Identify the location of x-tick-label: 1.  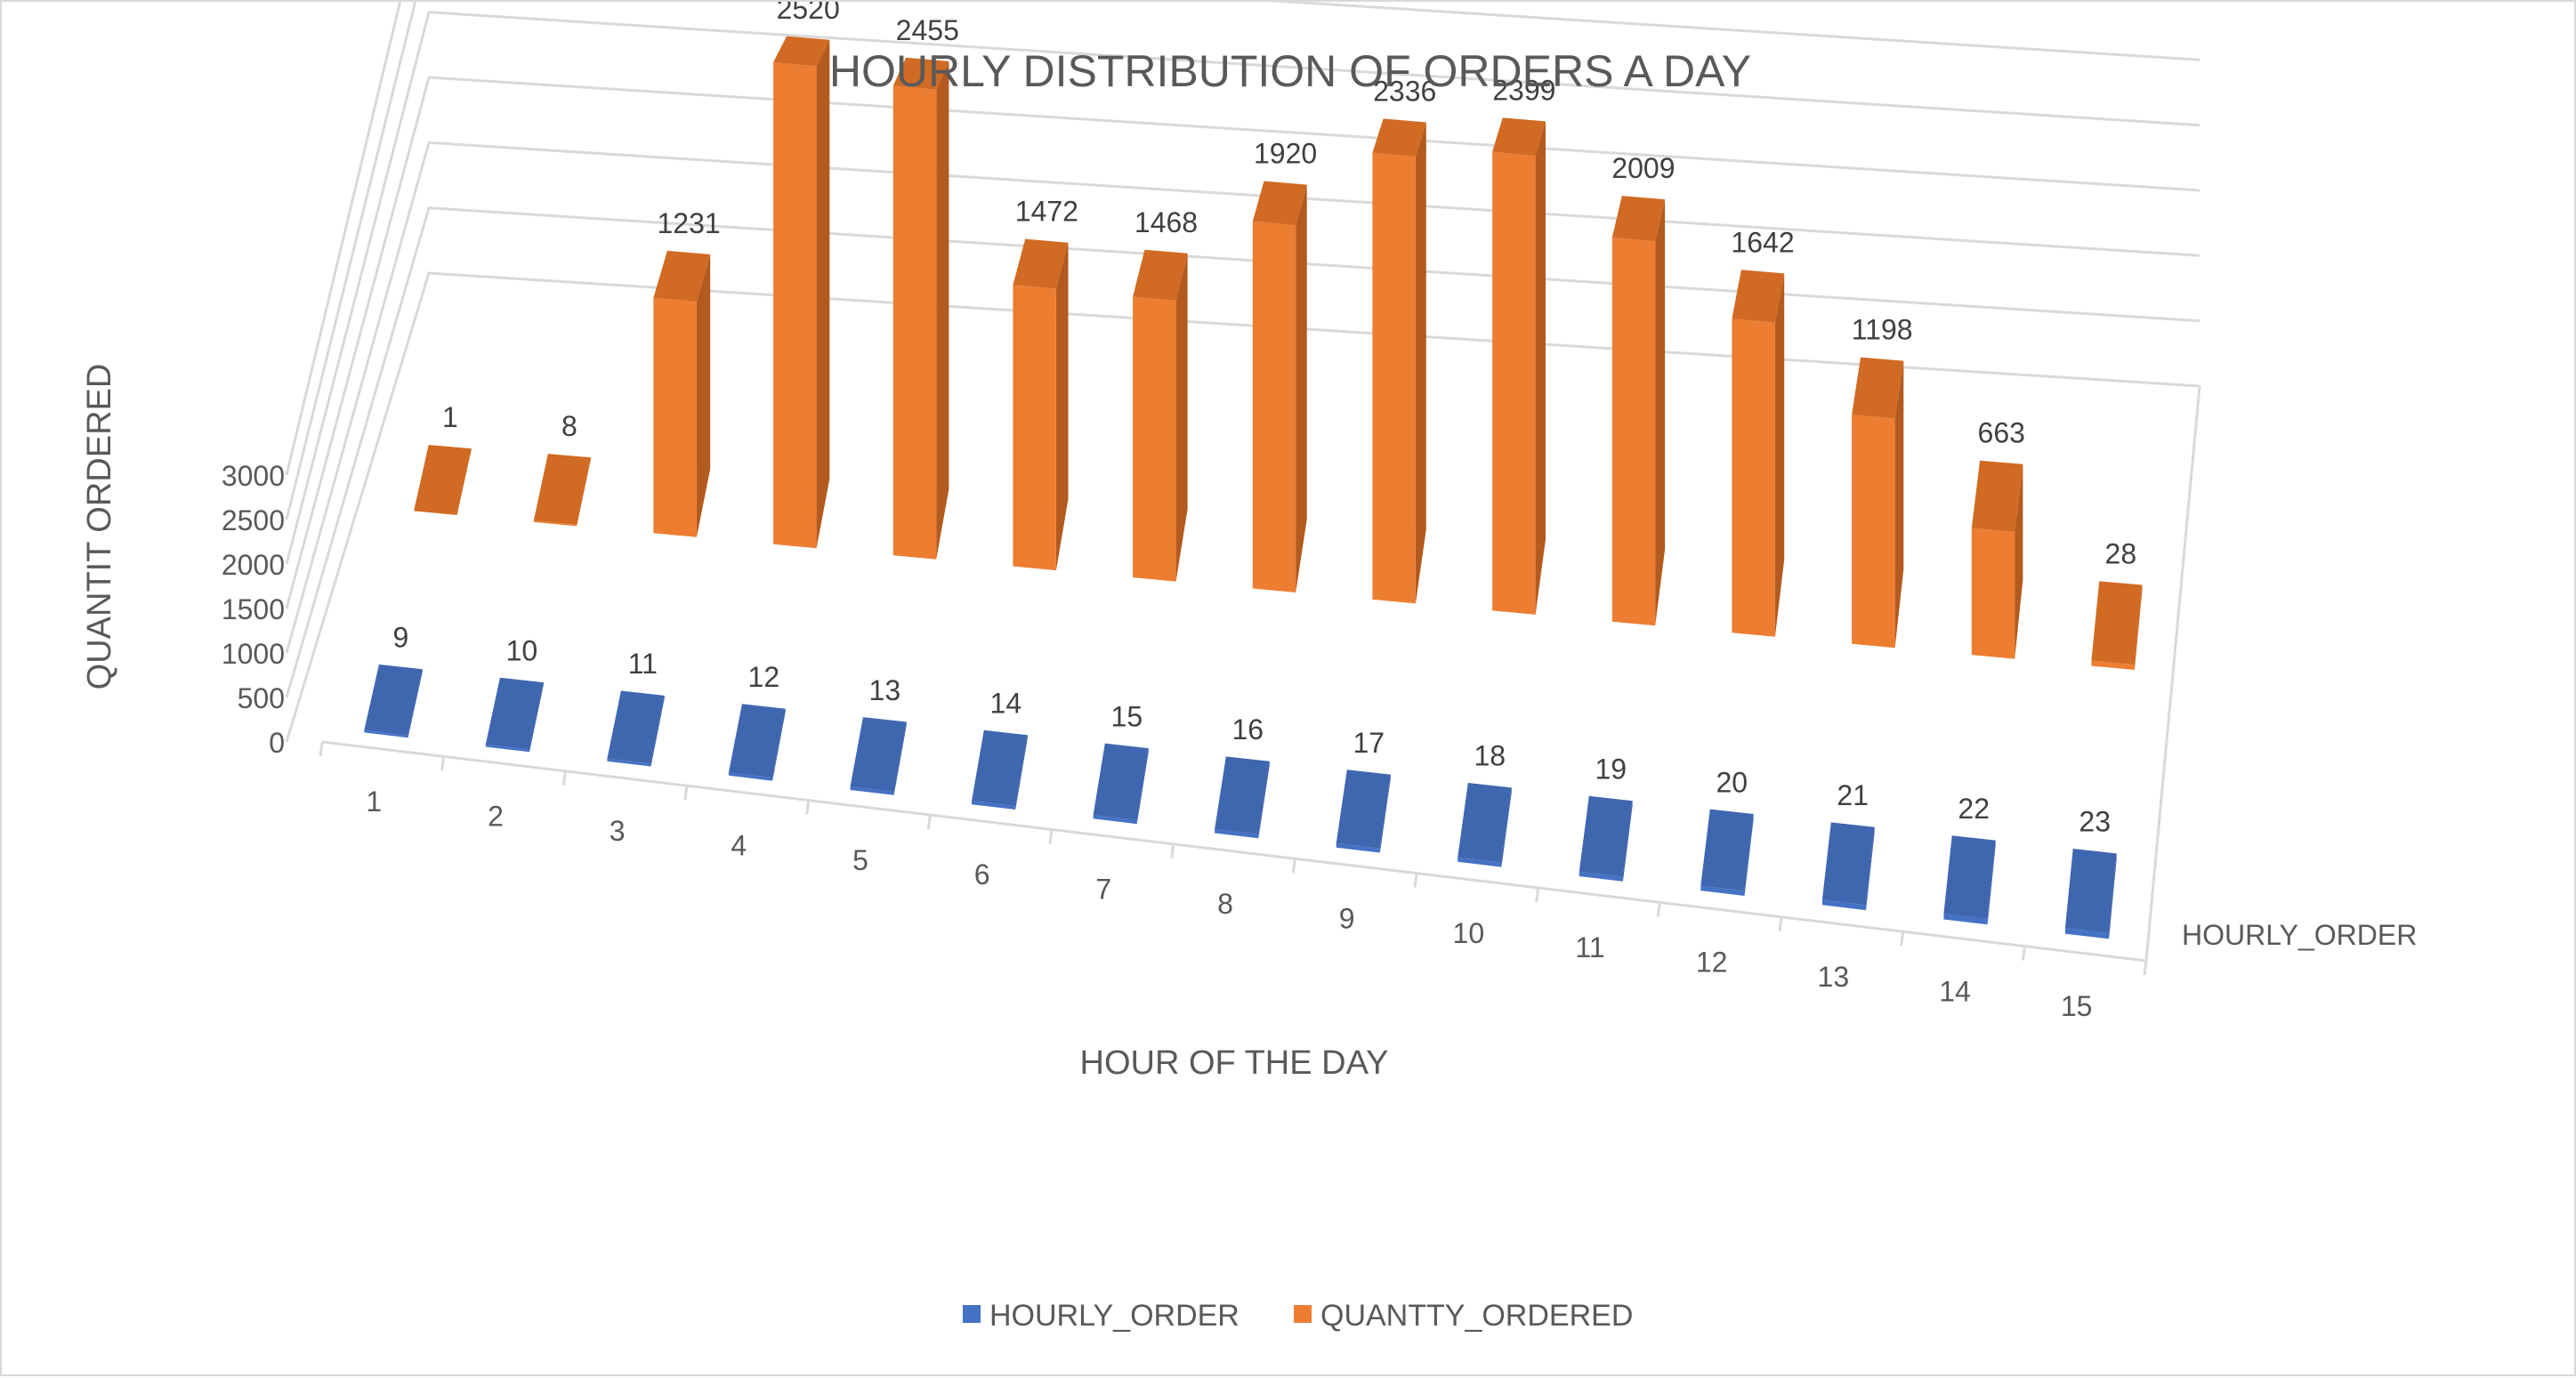
(374, 802).